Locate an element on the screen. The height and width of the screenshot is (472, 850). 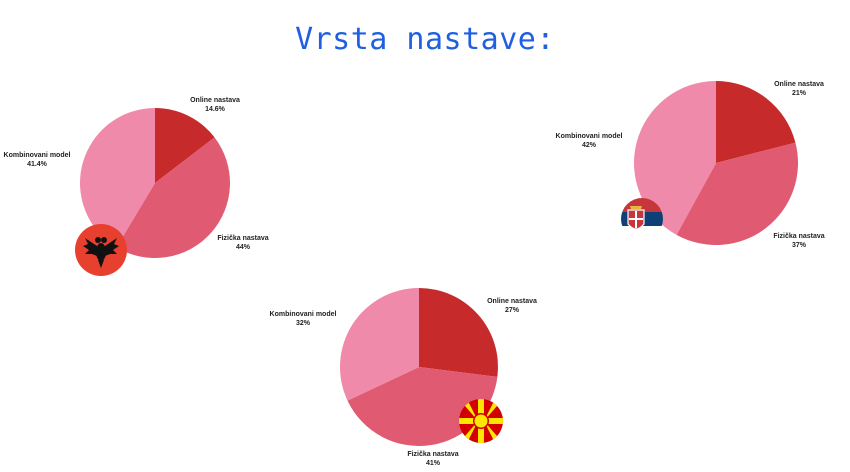
slice-value-kombinovani-model: 41.4% is located at coordinates (37, 164).